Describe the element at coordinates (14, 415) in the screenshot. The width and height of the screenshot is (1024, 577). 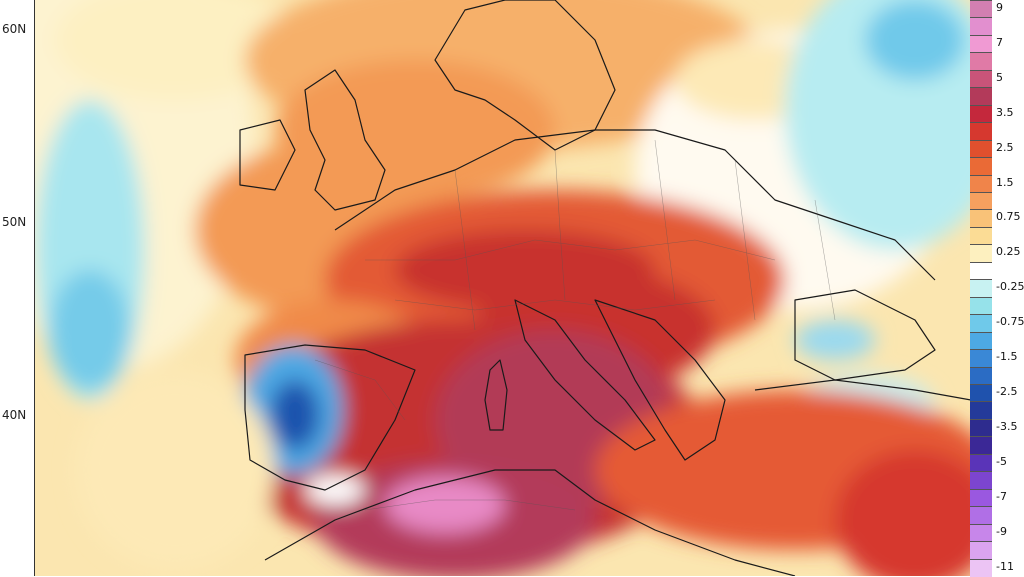
I see `lat-label-40n: 40N` at that location.